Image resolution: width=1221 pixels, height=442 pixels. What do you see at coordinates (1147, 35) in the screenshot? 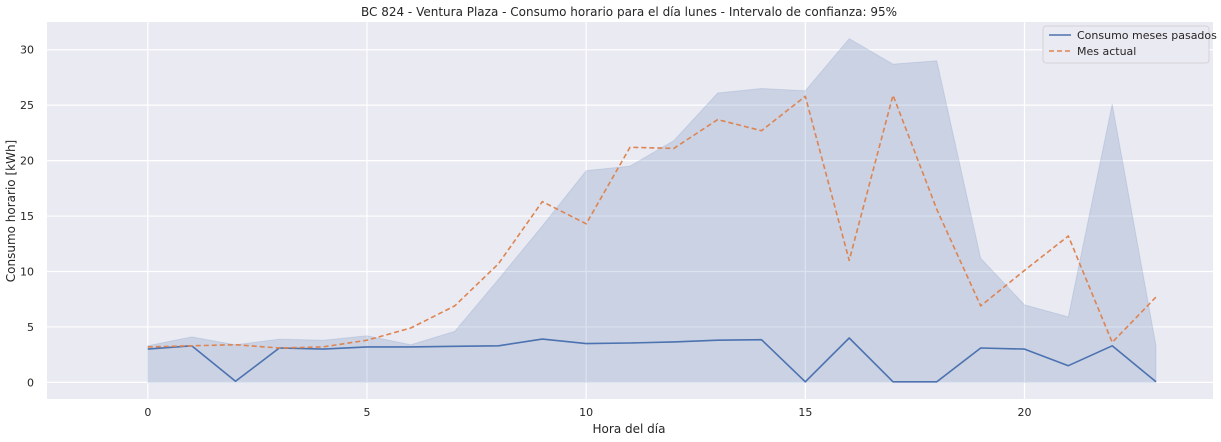
I see `legend-label-consumo-meses-pasados: Consumo meses pasados` at bounding box center [1147, 35].